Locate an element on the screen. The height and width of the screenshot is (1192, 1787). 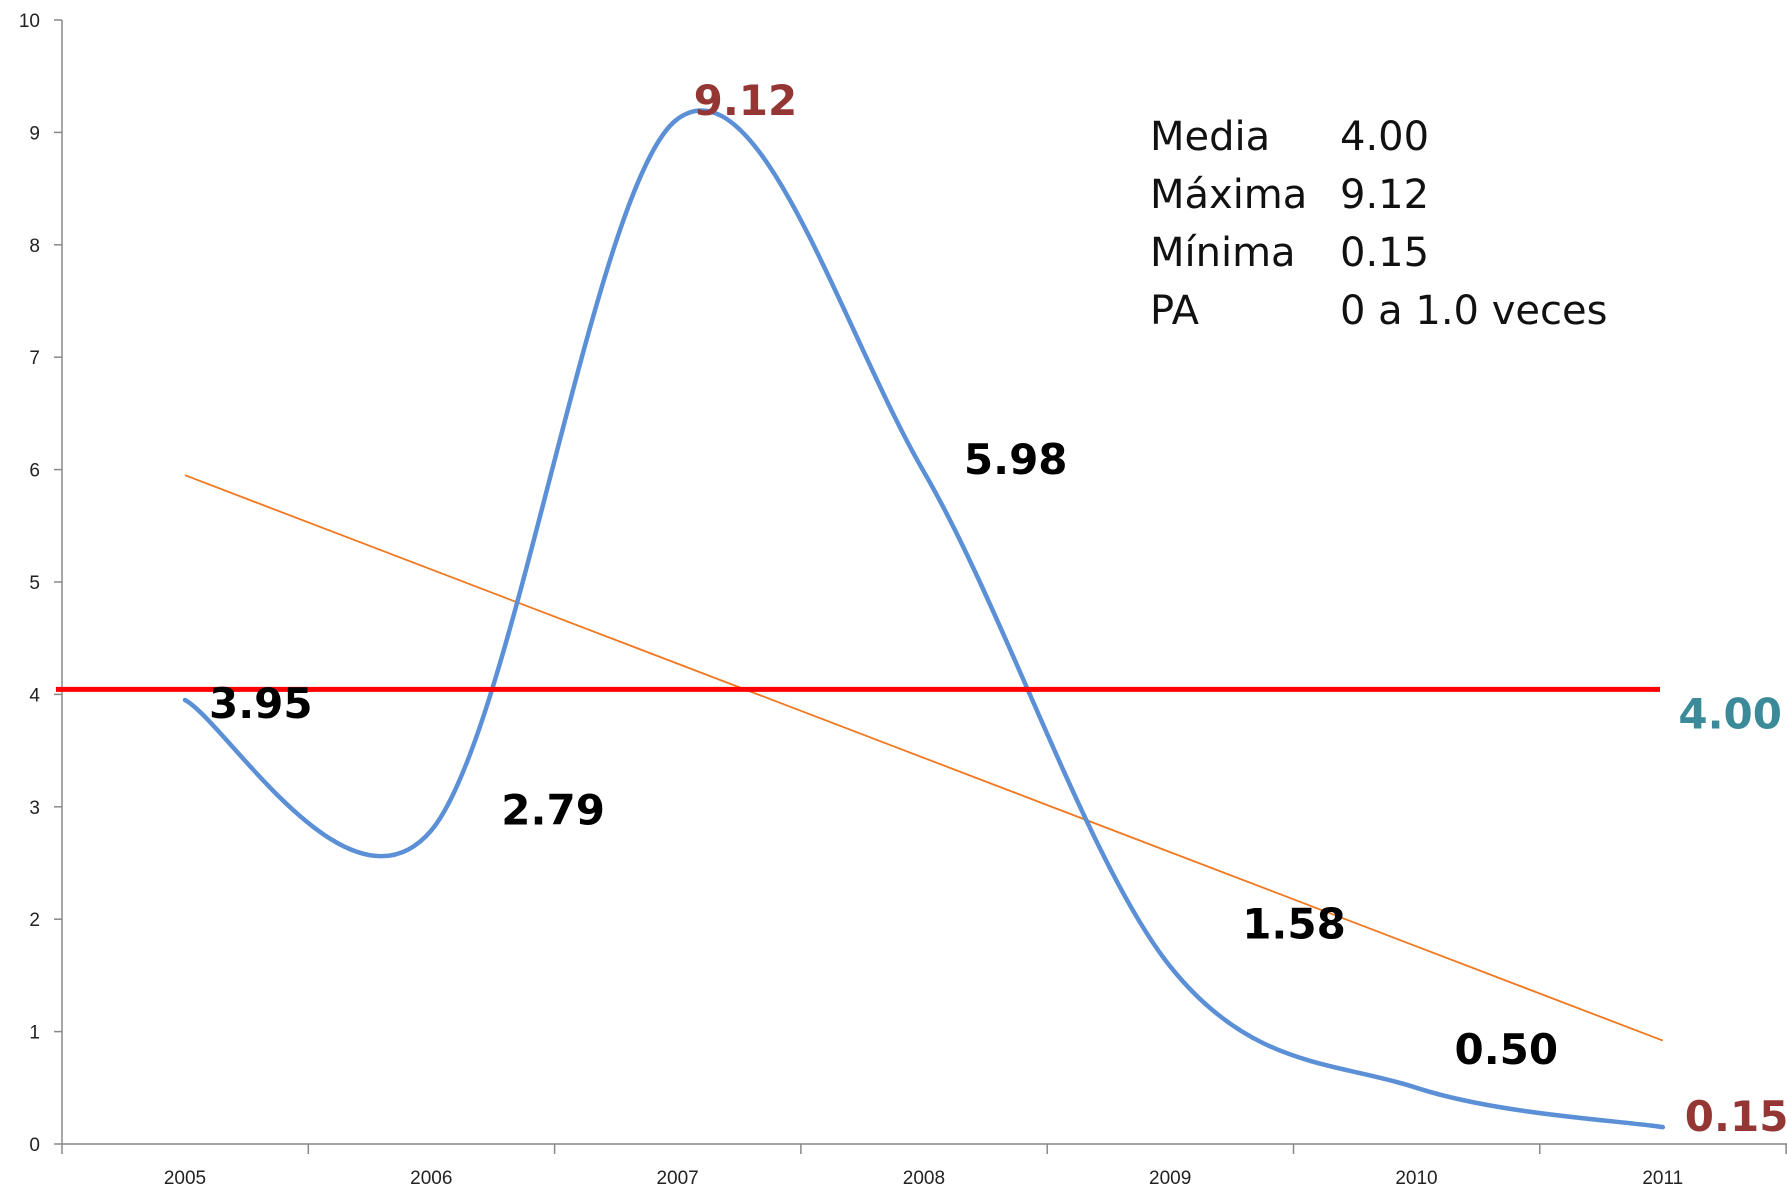
stats-name: Media is located at coordinates (1210, 137).